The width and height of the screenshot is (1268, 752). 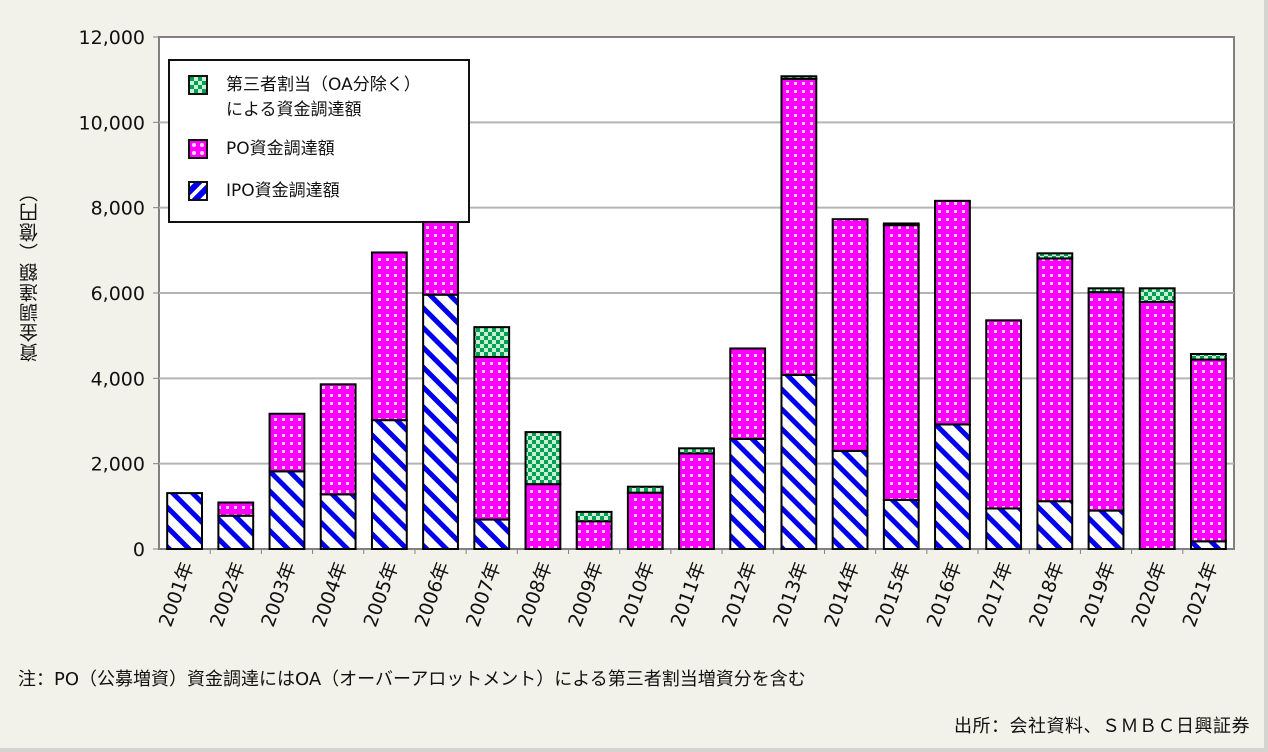 I want to click on x-tick-label: 2004年, so click(x=330, y=594).